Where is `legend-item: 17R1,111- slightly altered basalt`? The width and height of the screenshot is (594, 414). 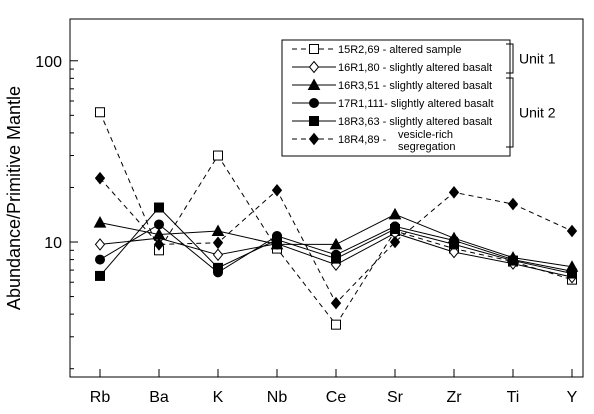
legend-item: 17R1,111- slightly altered basalt is located at coordinates (393, 104).